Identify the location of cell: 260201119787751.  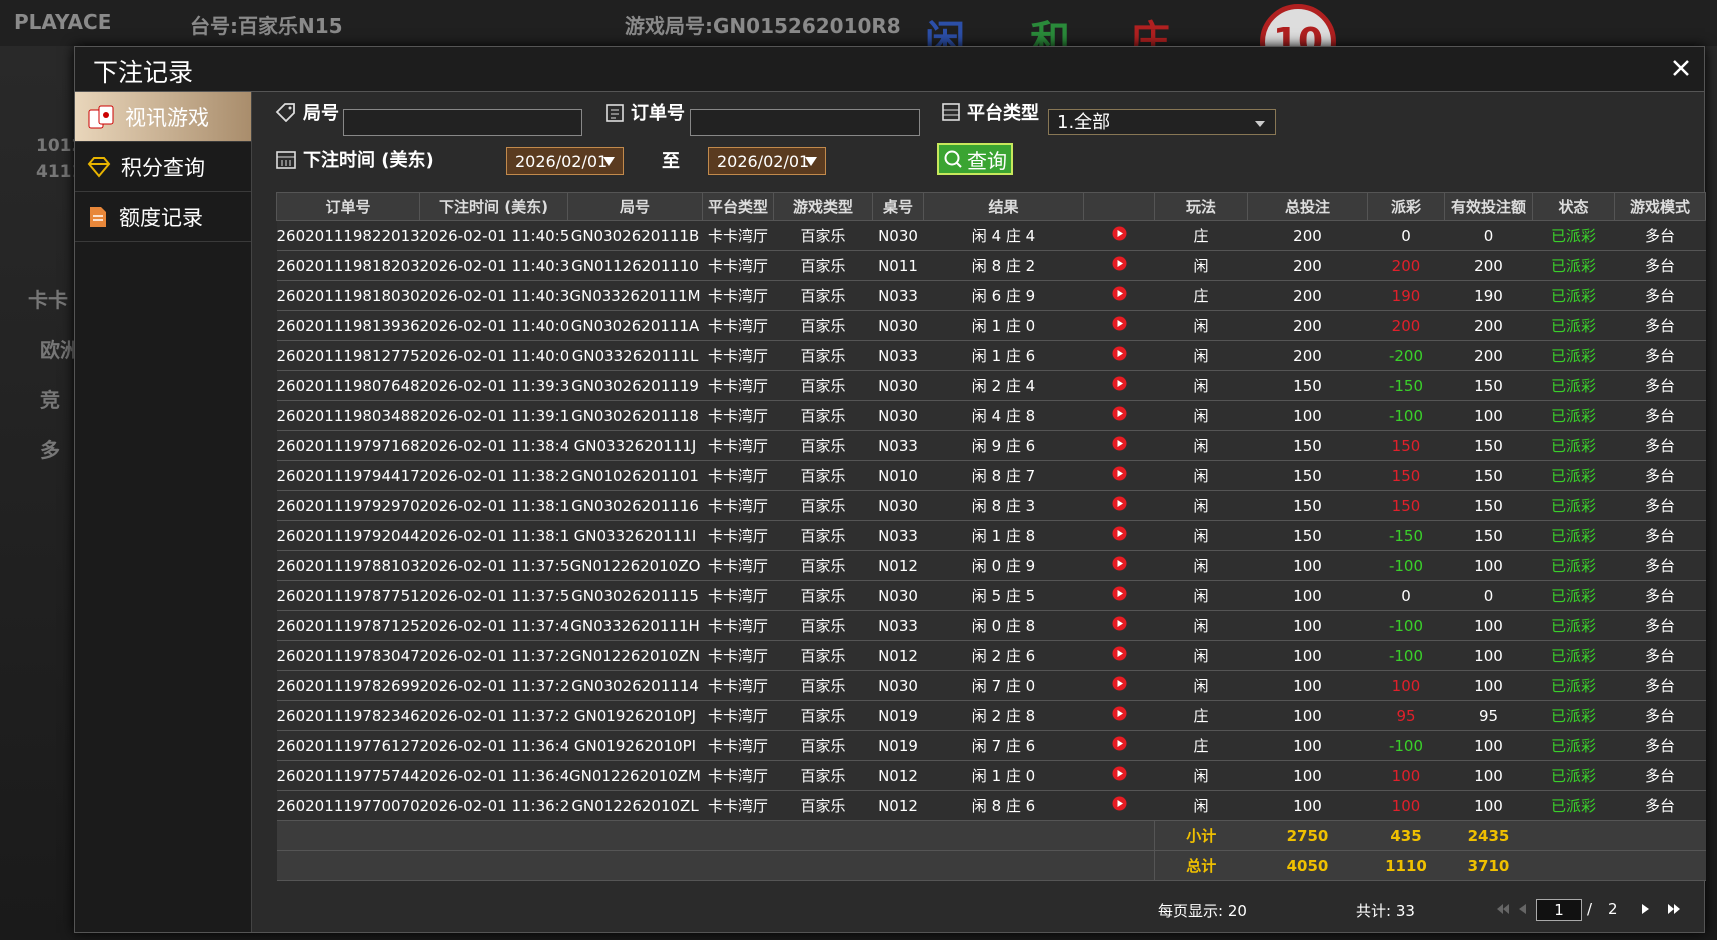
(348, 595).